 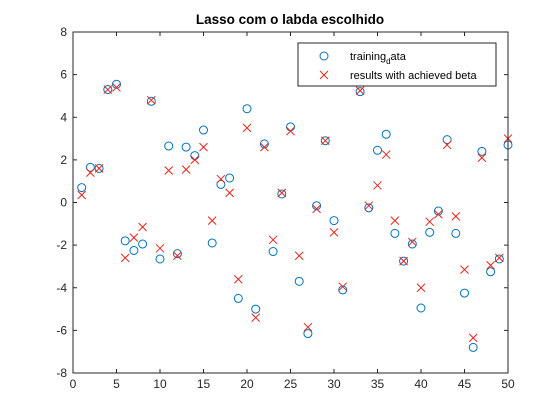 I want to click on legend-box, so click(x=397, y=64).